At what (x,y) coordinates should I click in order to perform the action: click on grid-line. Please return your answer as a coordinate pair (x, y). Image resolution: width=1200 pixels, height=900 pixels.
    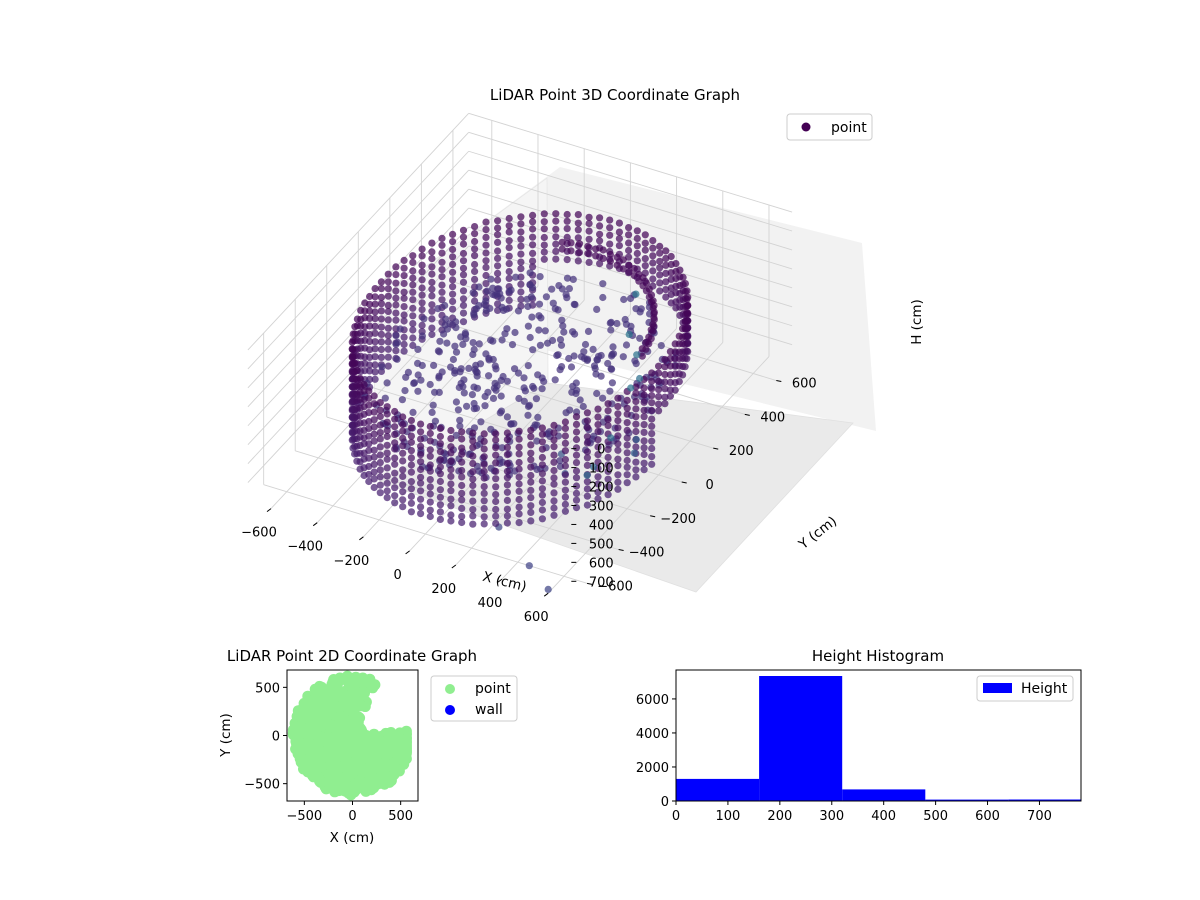
    Looking at the image, I should click on (358, 250).